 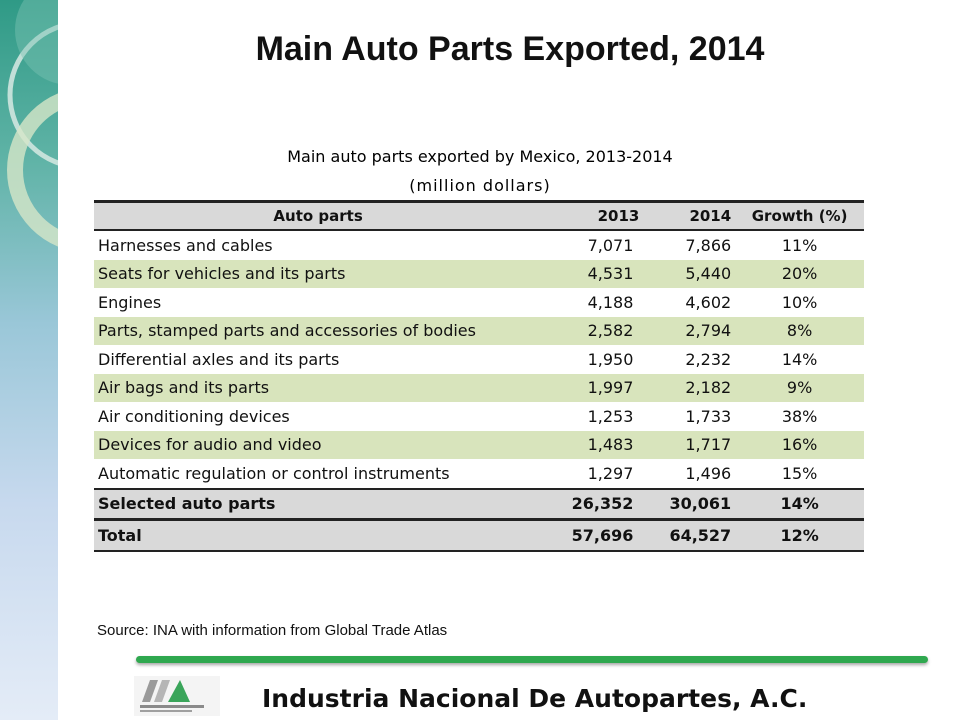 What do you see at coordinates (689, 387) in the screenshot?
I see `cell-value-2014: 2,182` at bounding box center [689, 387].